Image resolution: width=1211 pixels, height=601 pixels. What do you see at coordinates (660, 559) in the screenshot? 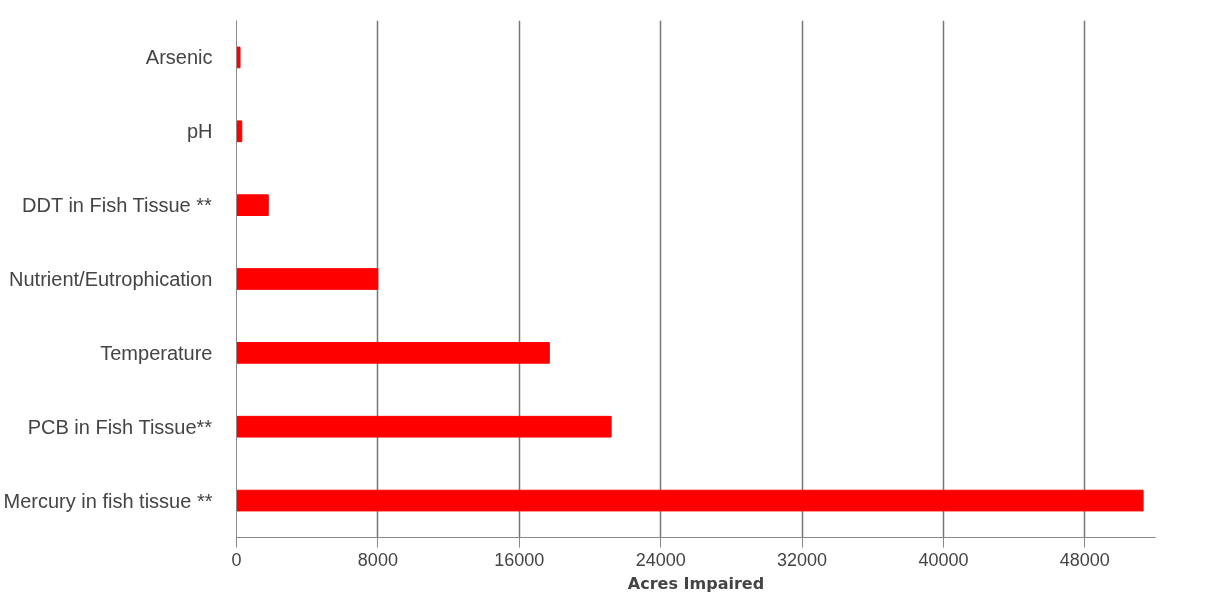
I see `x-tick-label: 24000` at bounding box center [660, 559].